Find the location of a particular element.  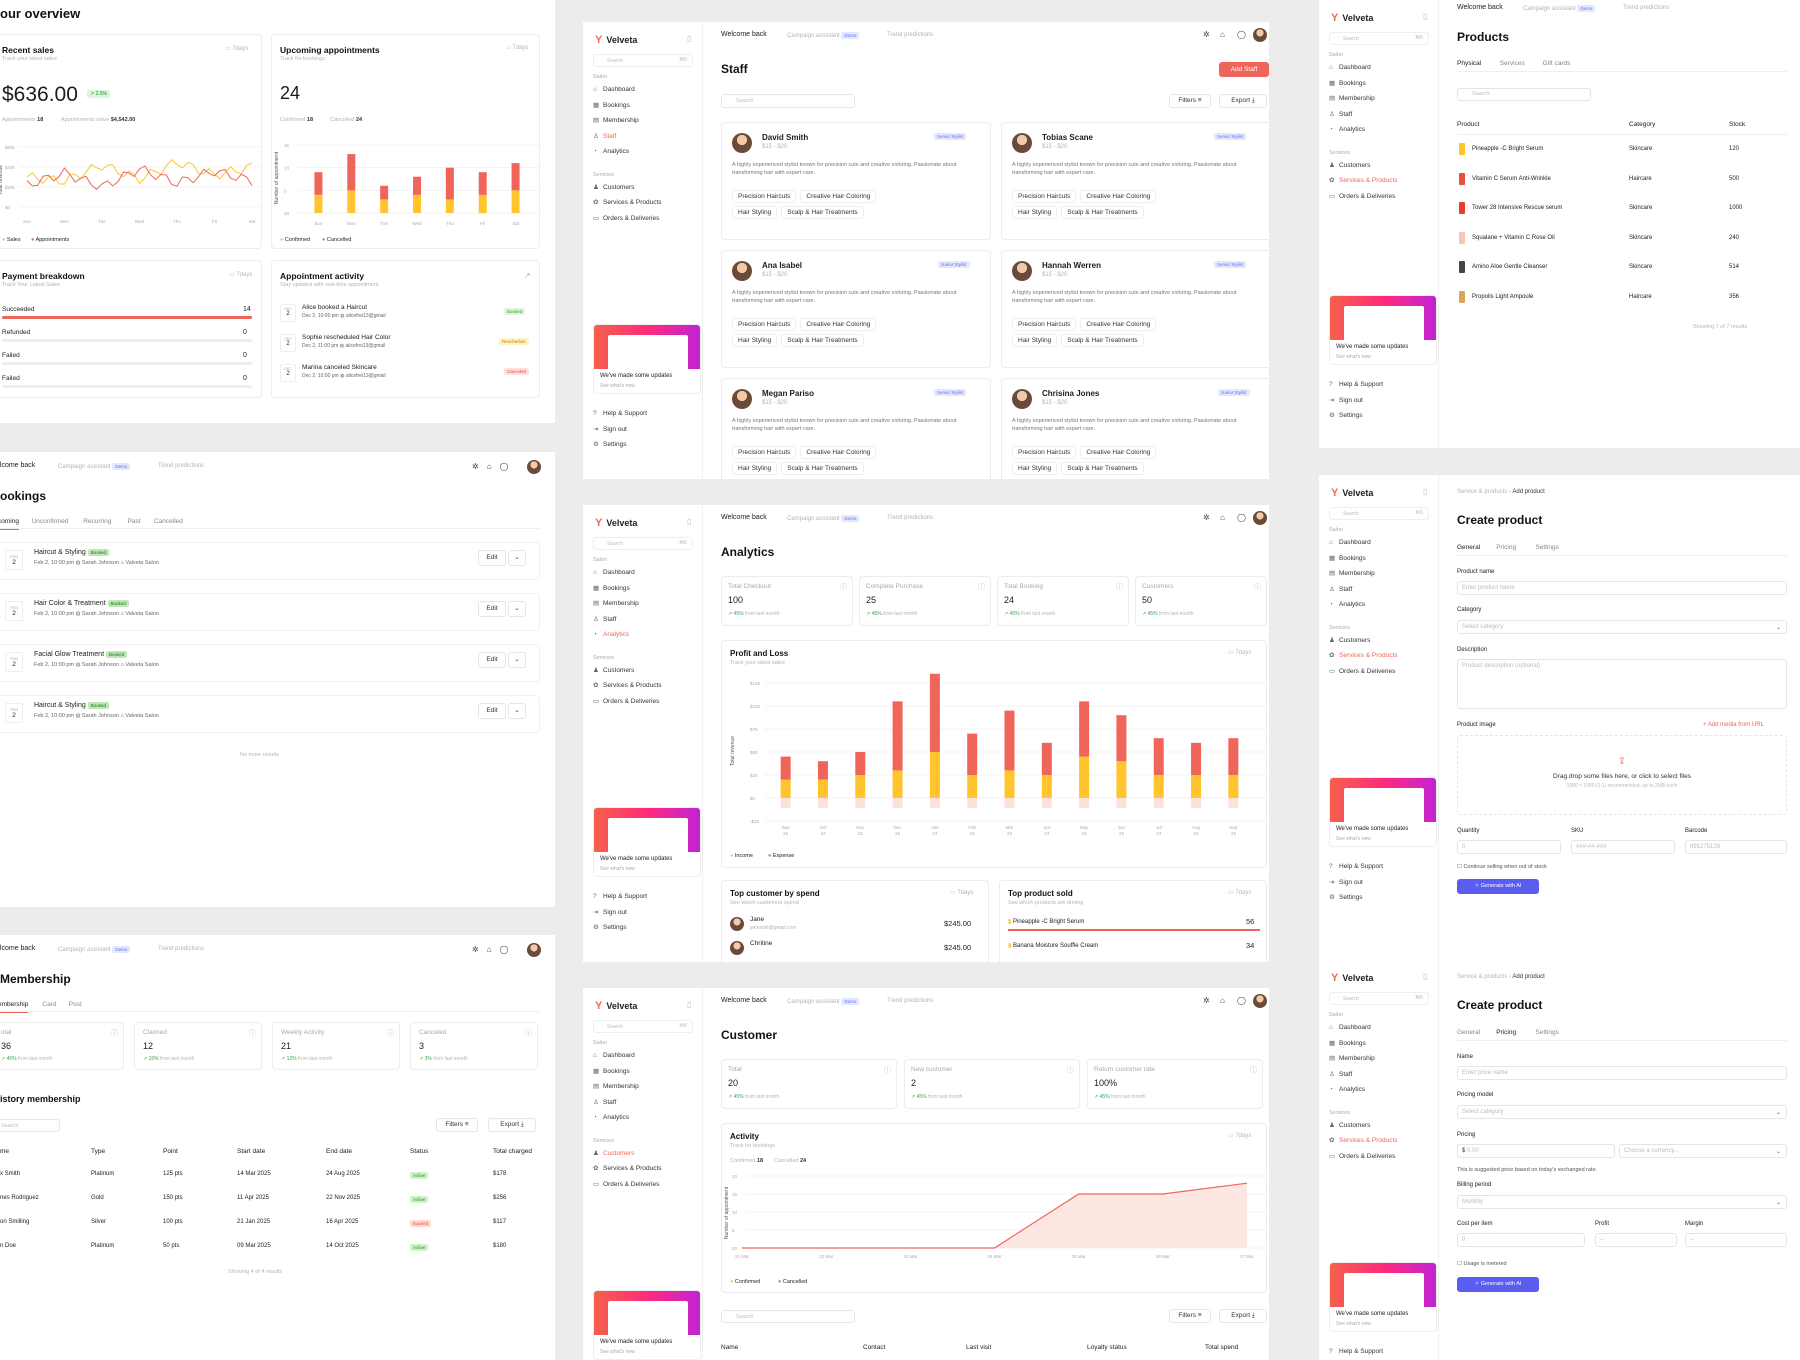

search-input: Search is located at coordinates (788, 1316).